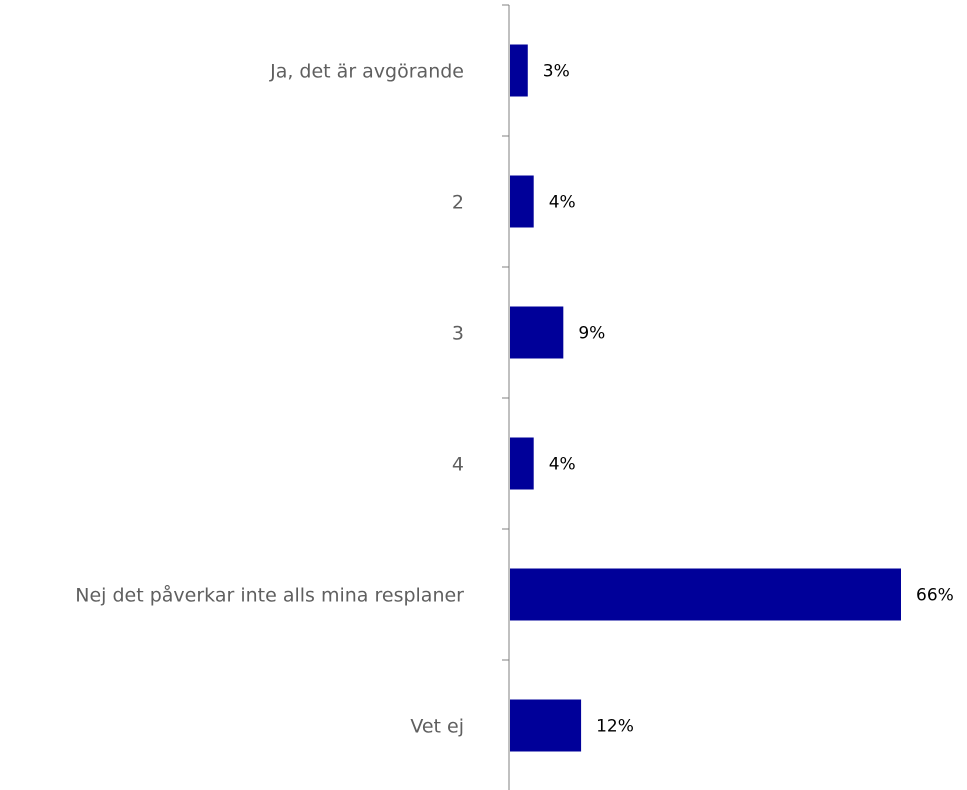  I want to click on category-label: 2, so click(458, 203).